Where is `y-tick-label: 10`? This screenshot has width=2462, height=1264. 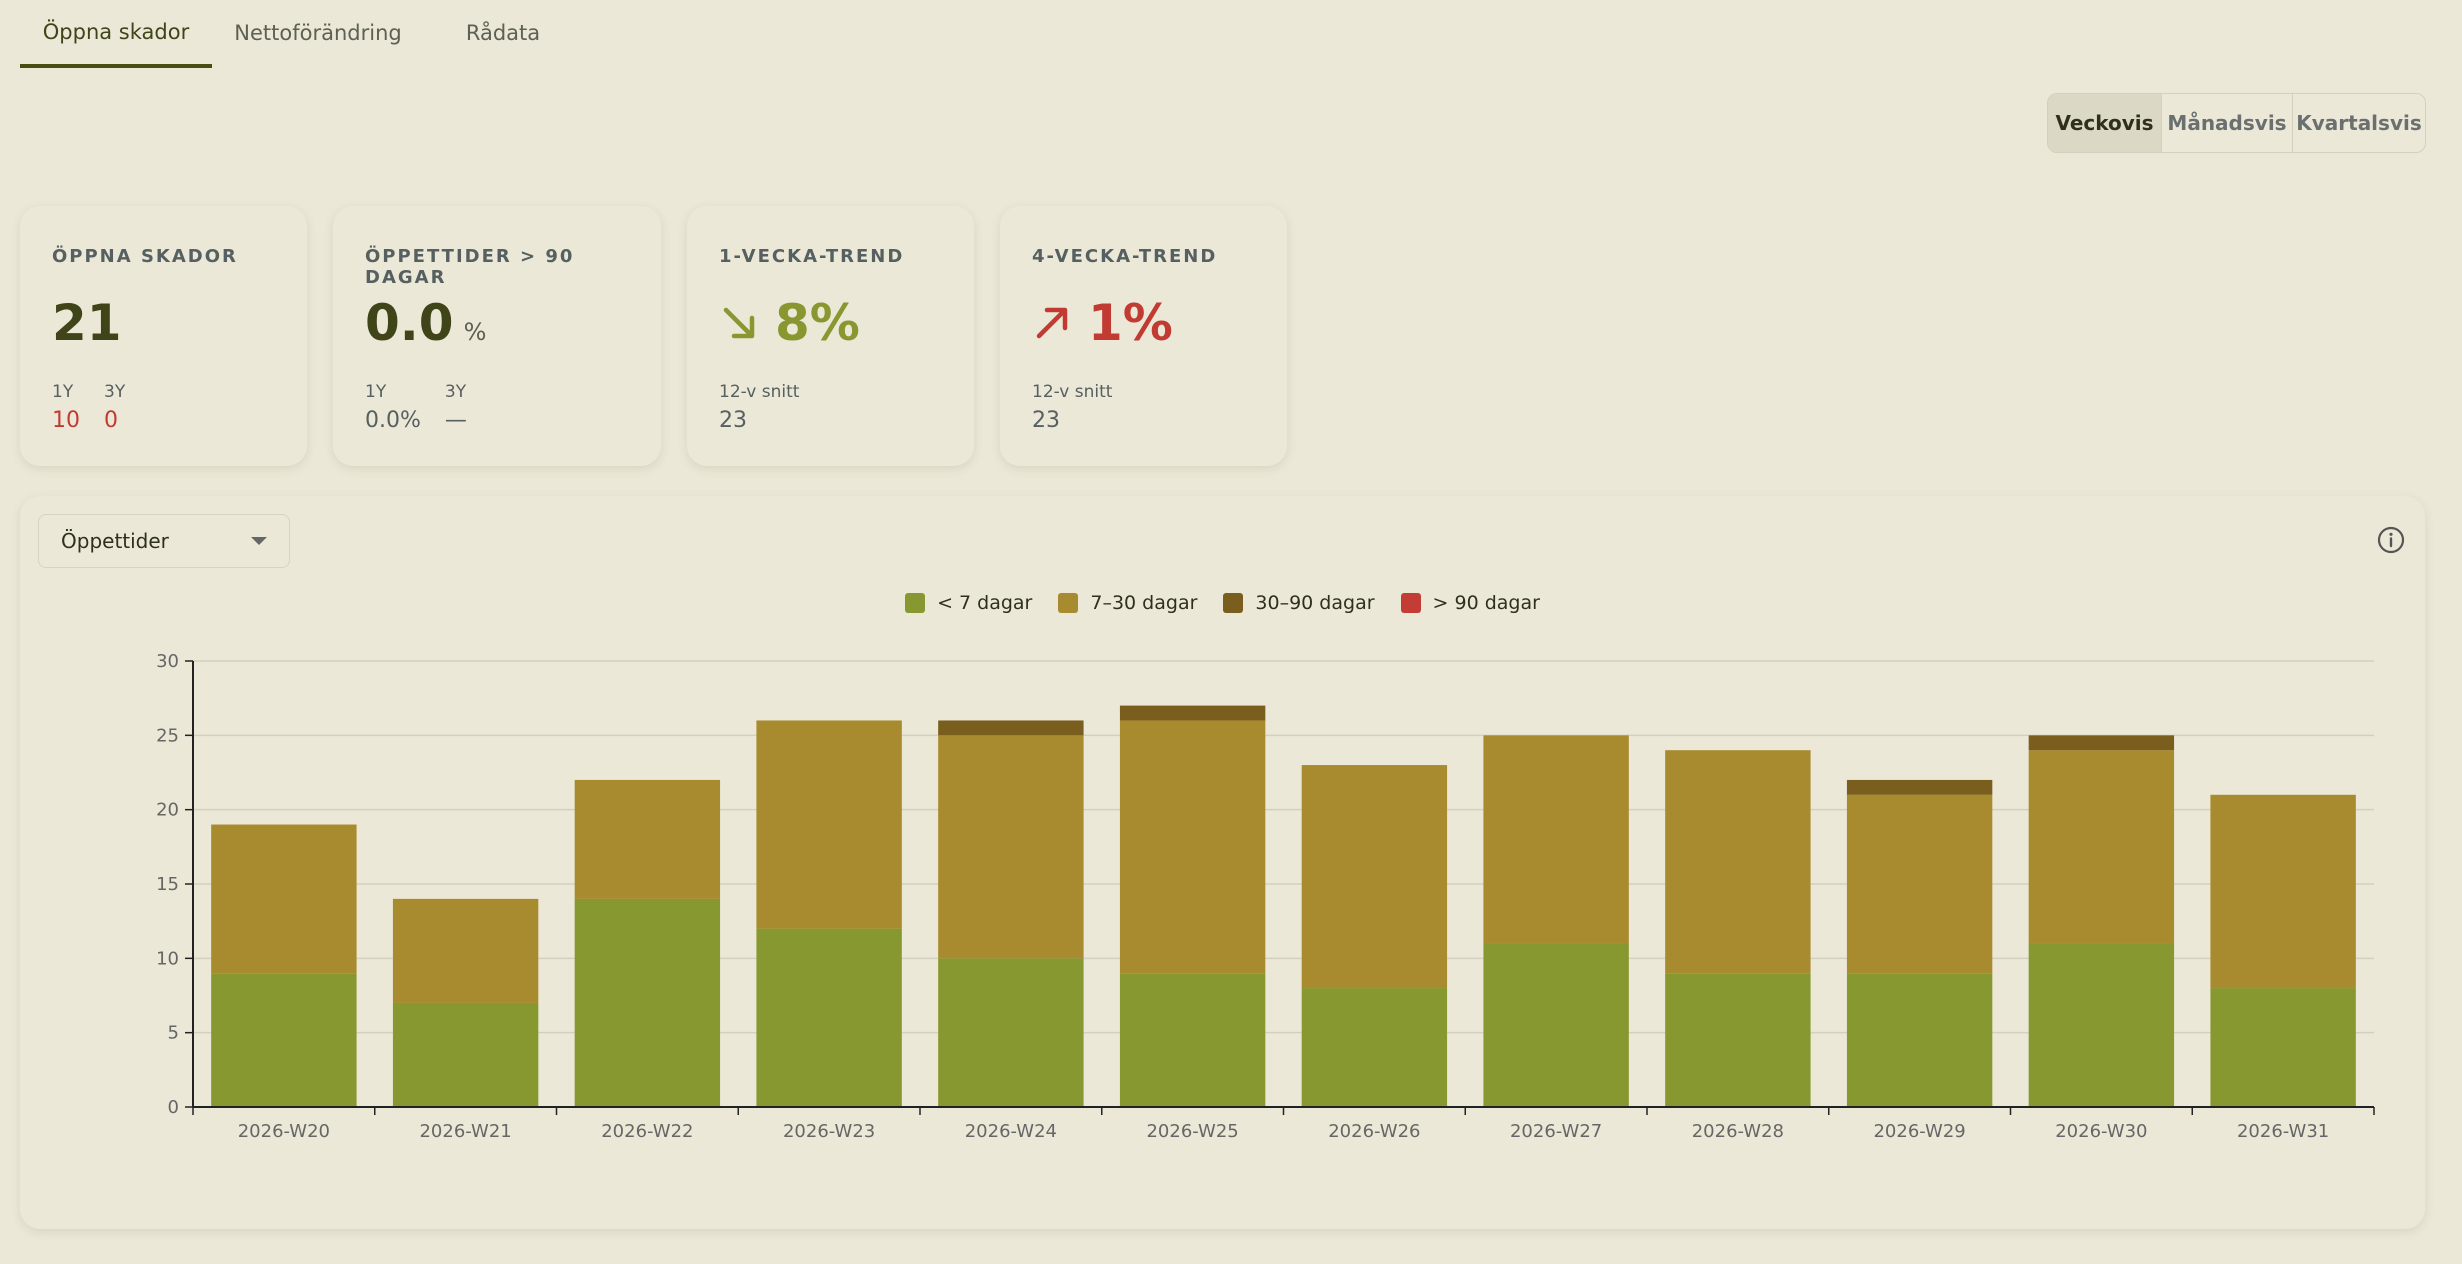
y-tick-label: 10 is located at coordinates (167, 958).